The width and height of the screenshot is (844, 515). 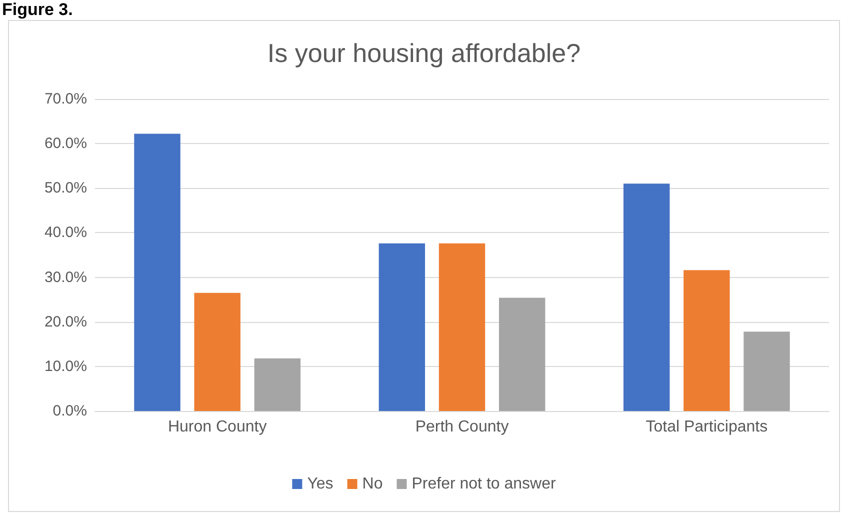 I want to click on y-tick-label: 70.0%, so click(x=65, y=99).